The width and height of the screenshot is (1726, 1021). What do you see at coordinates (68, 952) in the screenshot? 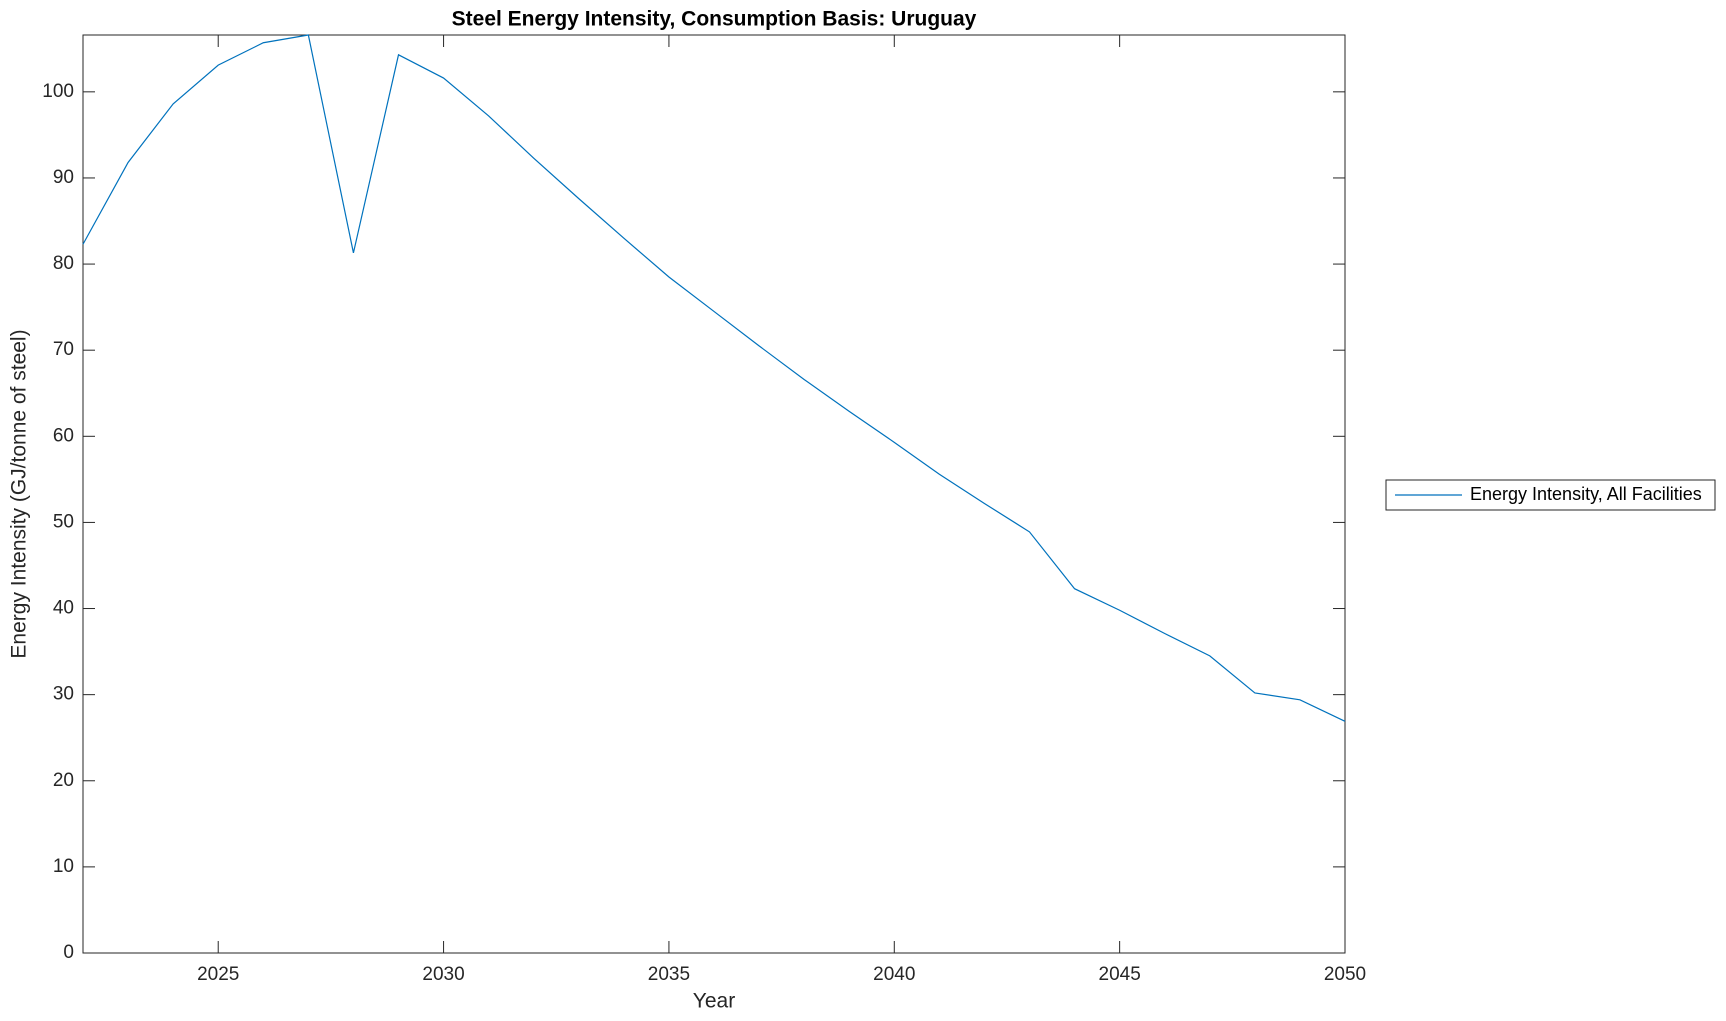
I see `y-tick-label: 0` at bounding box center [68, 952].